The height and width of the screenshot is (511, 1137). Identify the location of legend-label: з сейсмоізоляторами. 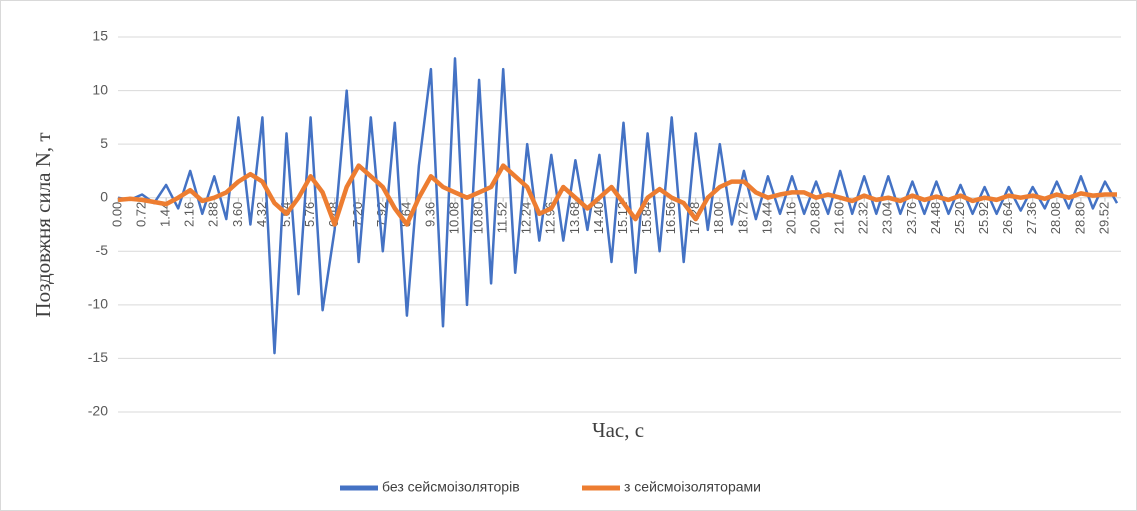
(692, 487).